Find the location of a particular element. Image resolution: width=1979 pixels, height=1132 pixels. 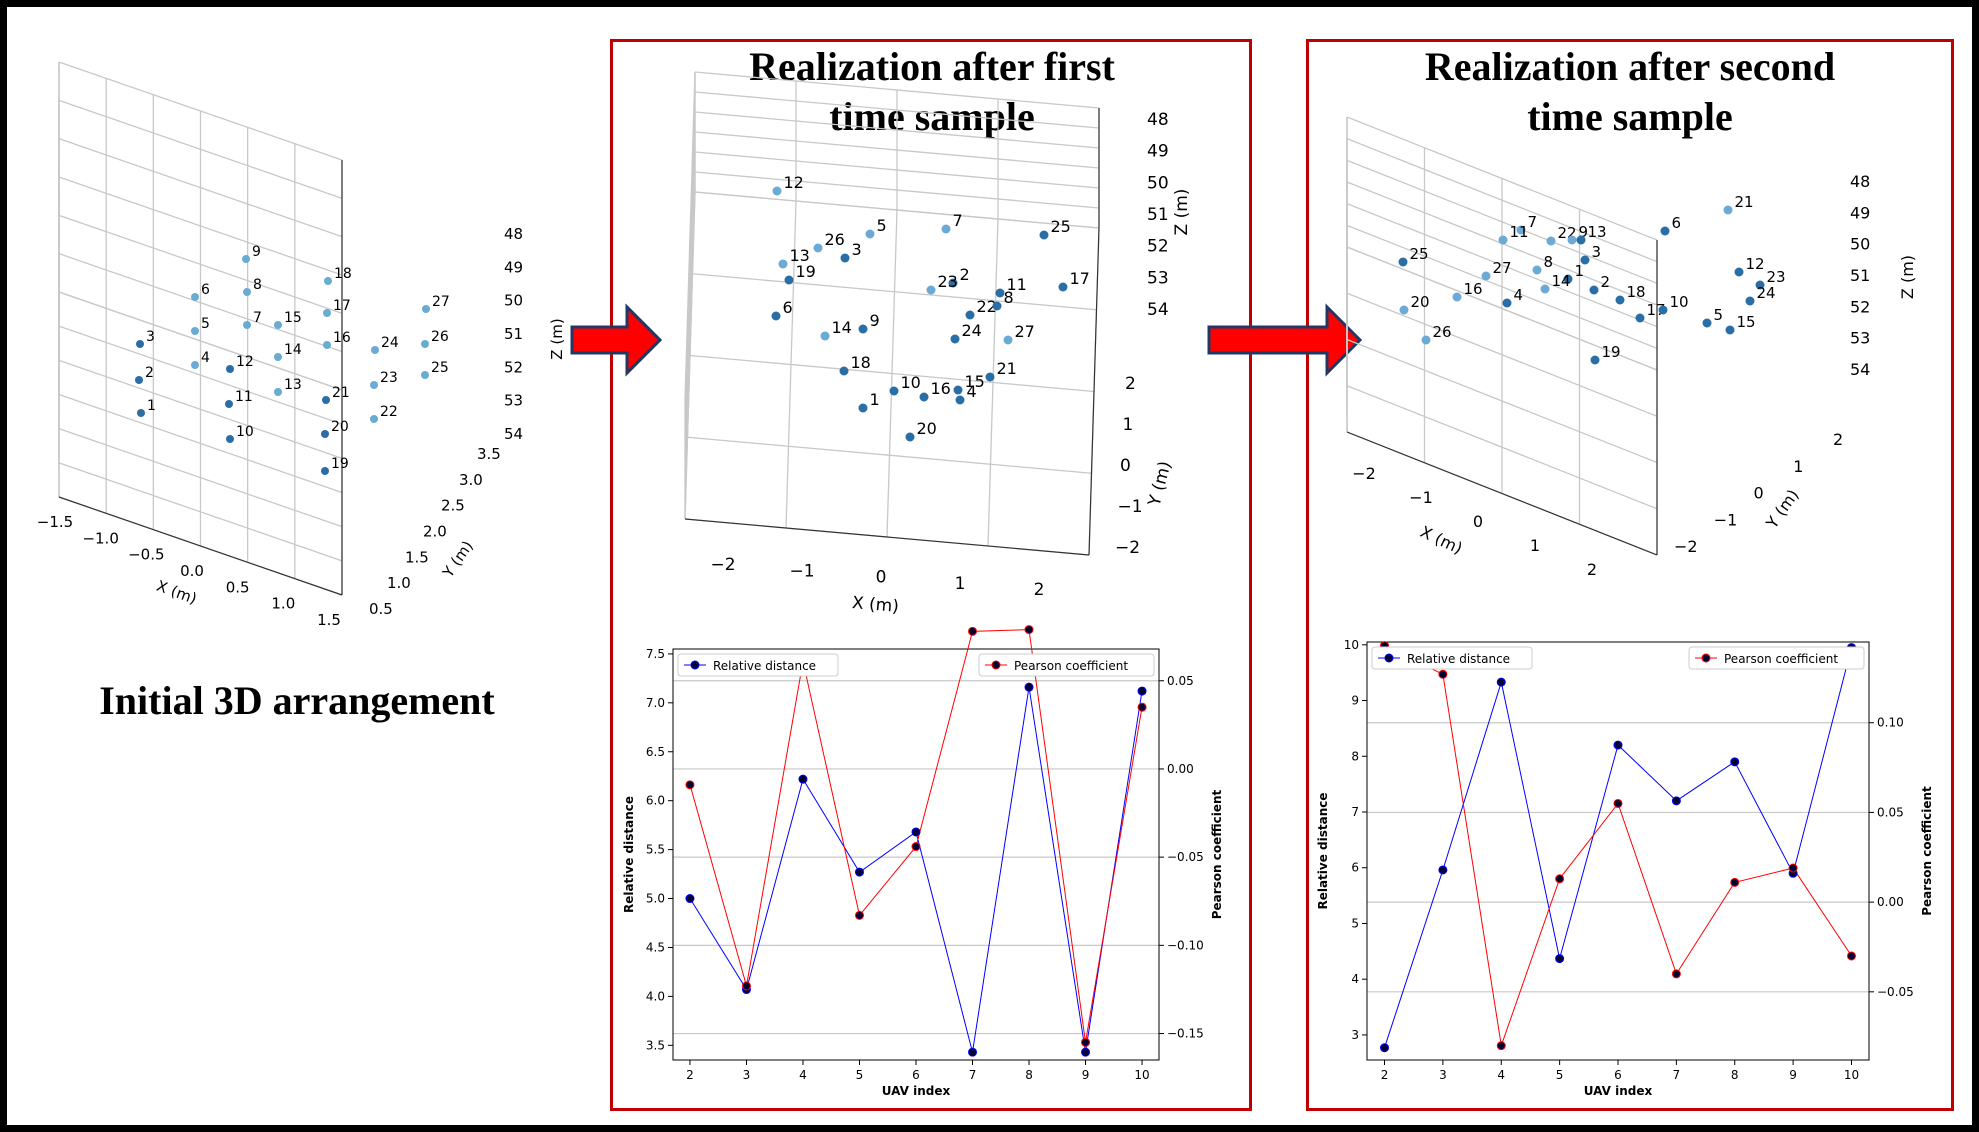

x-tick-label: −2 is located at coordinates (1364, 473).